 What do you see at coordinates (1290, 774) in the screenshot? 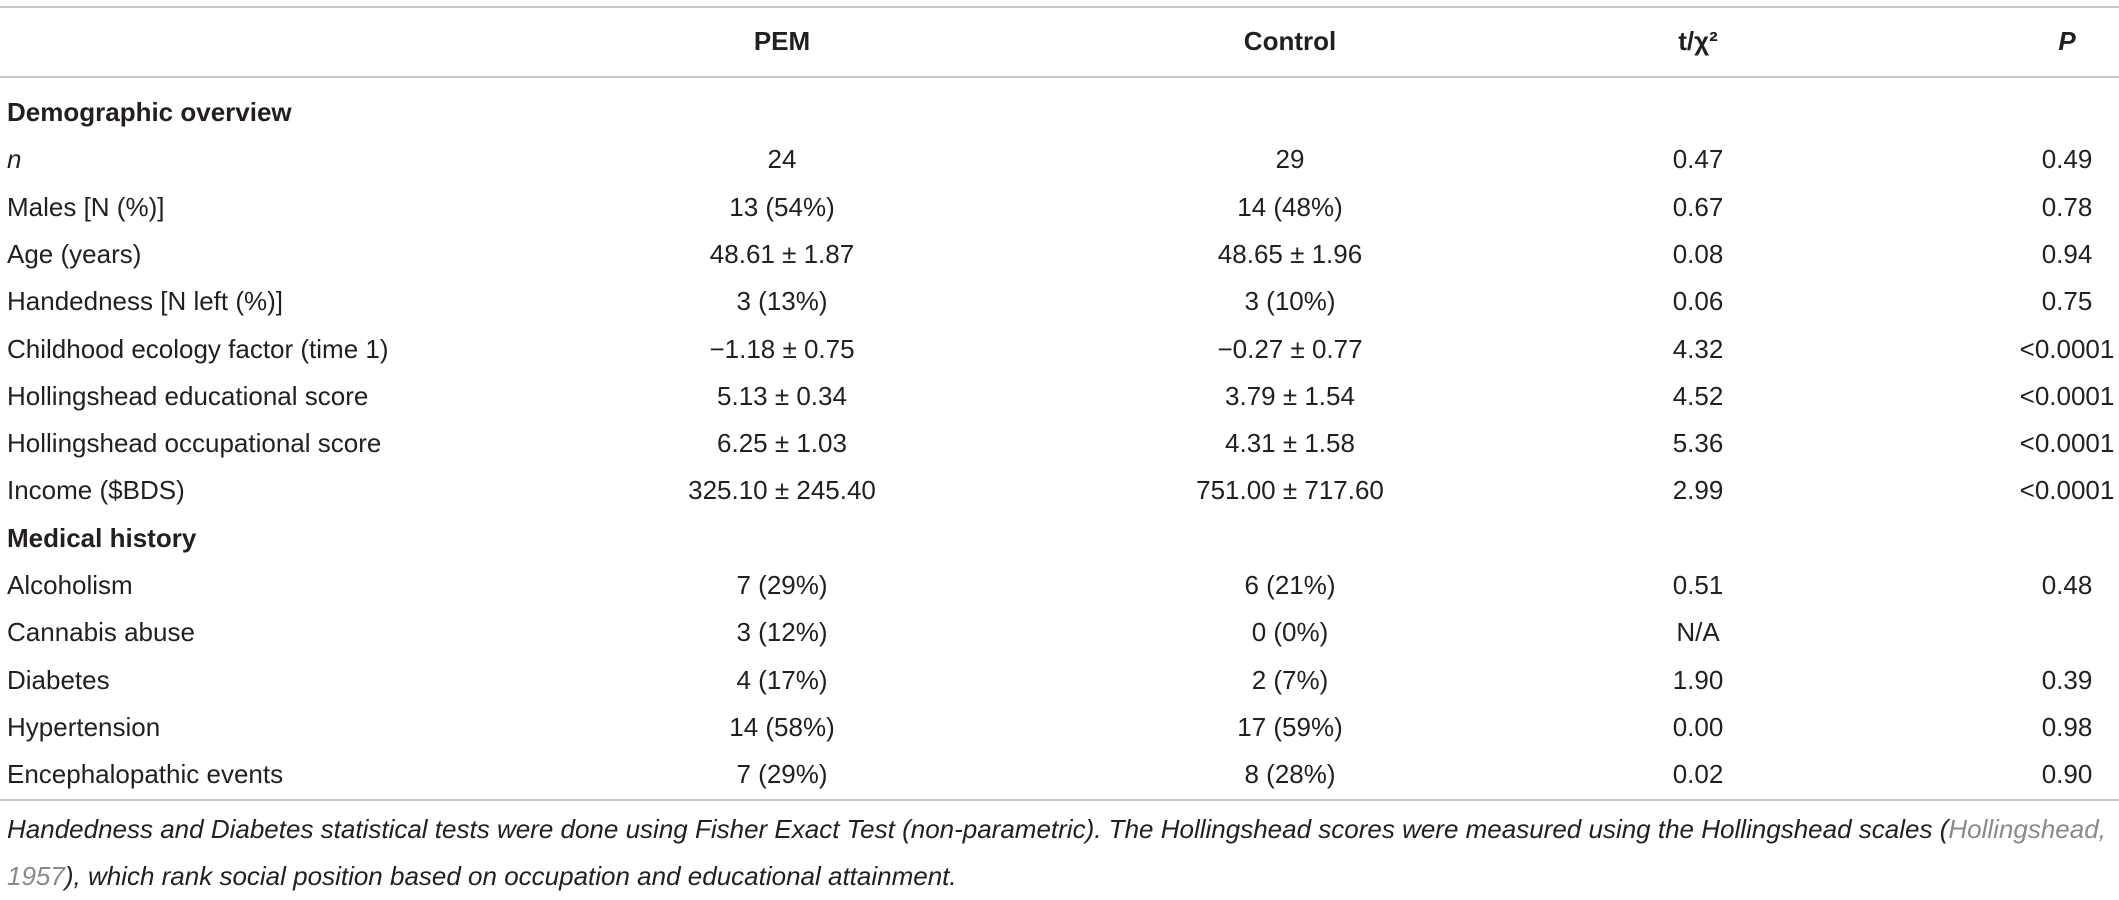
I see `cell-value: 8 (28%)` at bounding box center [1290, 774].